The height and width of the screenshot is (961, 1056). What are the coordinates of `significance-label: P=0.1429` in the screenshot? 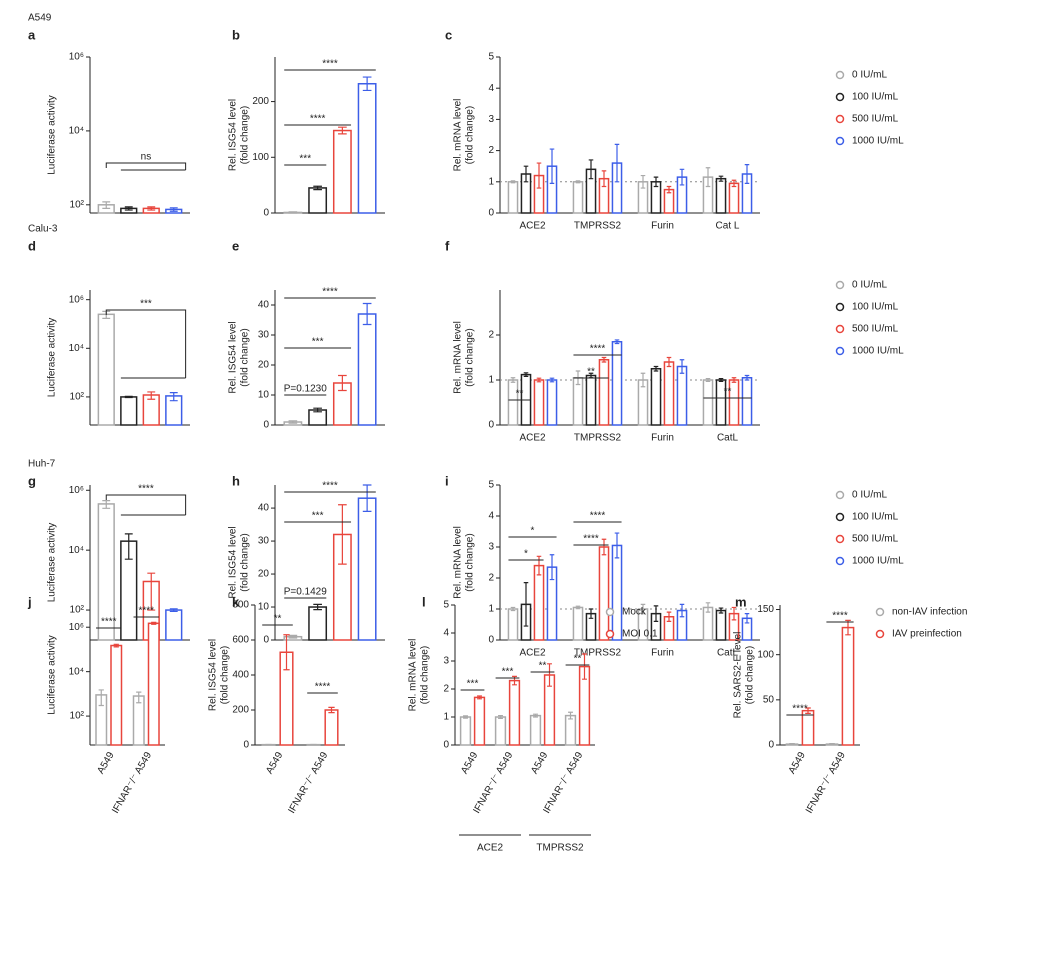 It's located at (306, 592).